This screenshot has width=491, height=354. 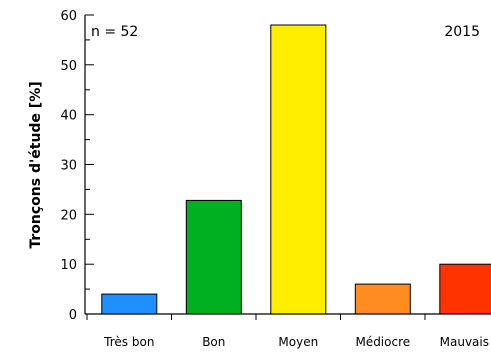 What do you see at coordinates (213, 342) in the screenshot?
I see `x-tick-label-bon: Bon` at bounding box center [213, 342].